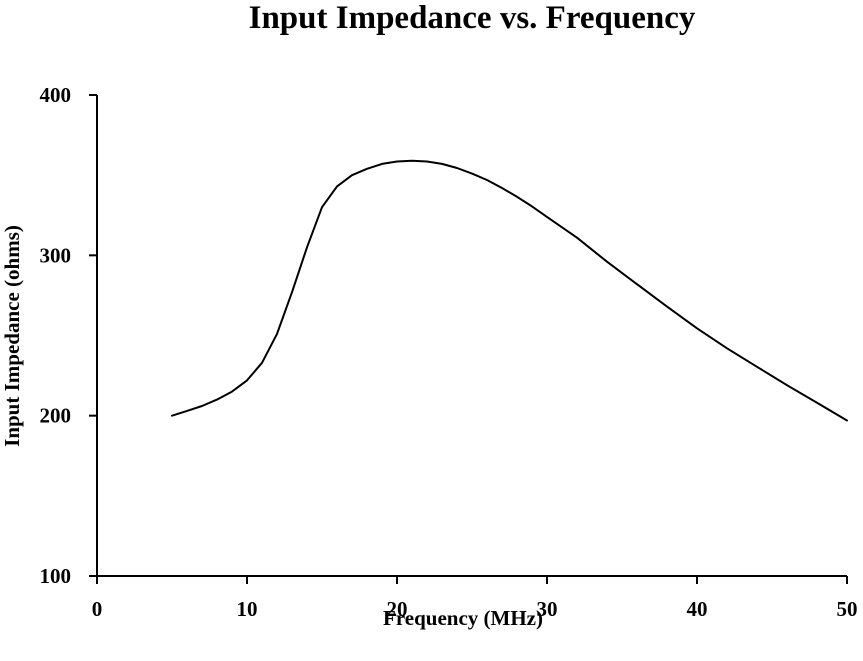 Image resolution: width=863 pixels, height=661 pixels. I want to click on x-axis-label: Frequency (MHz), so click(463, 618).